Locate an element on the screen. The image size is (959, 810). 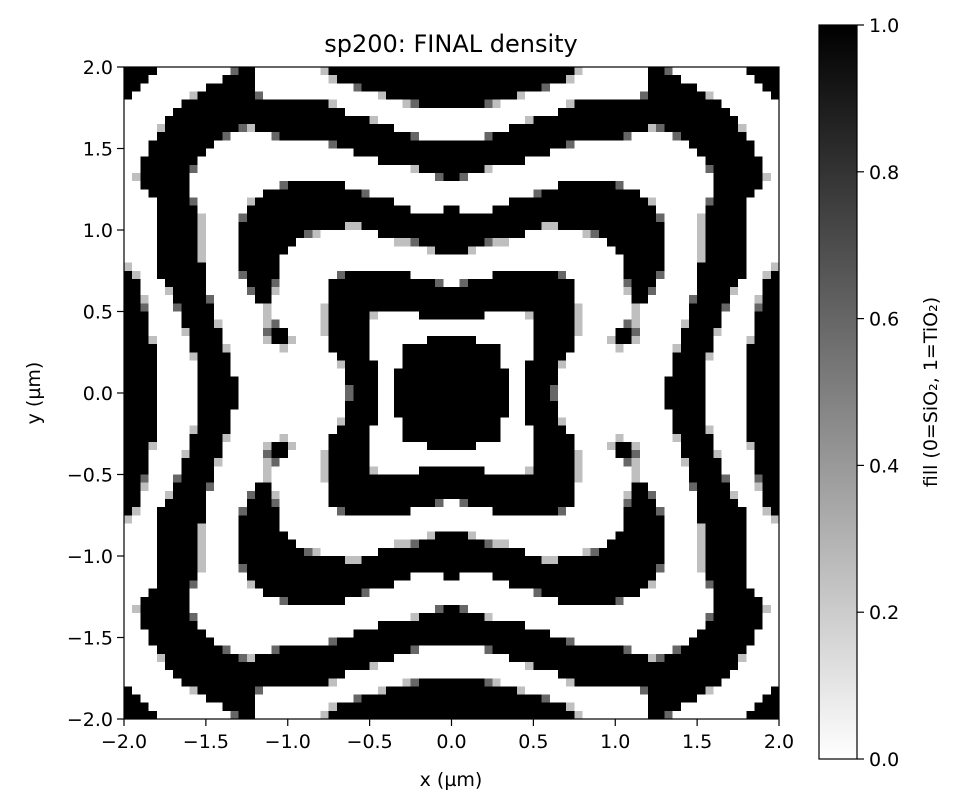
colorbar-tick-label: 0.4 is located at coordinates (884, 466).